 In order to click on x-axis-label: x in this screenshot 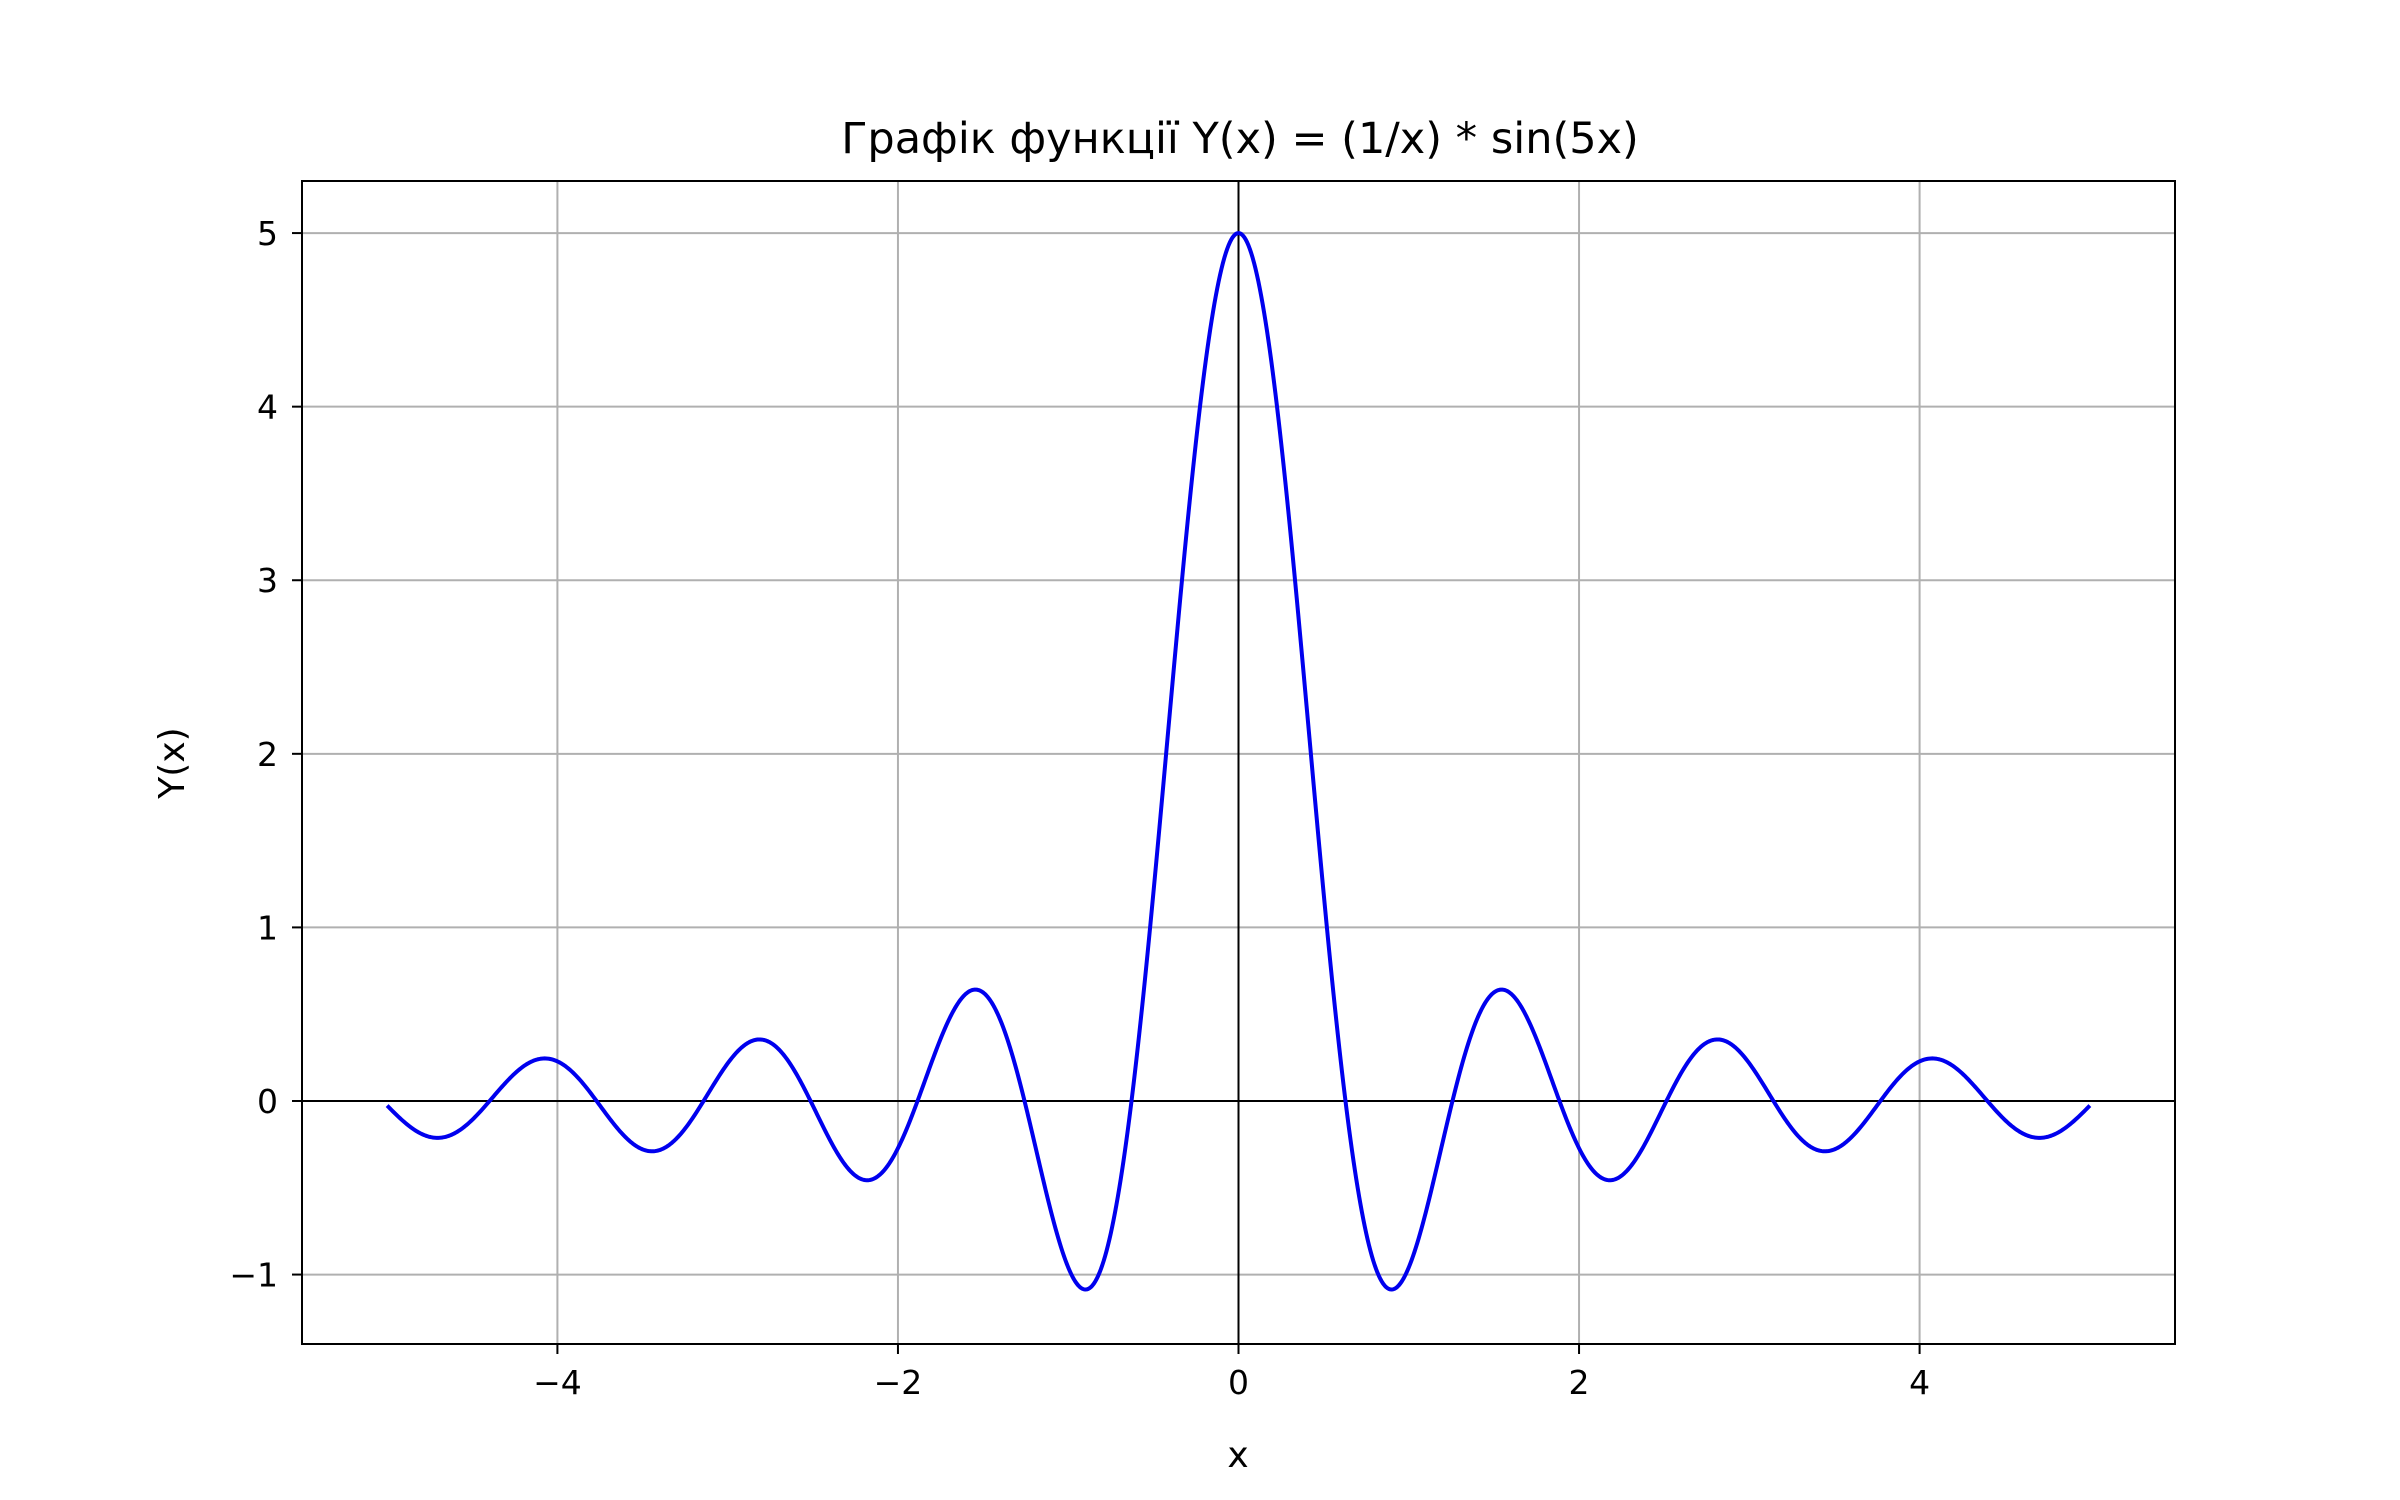, I will do `click(1237, 1455)`.